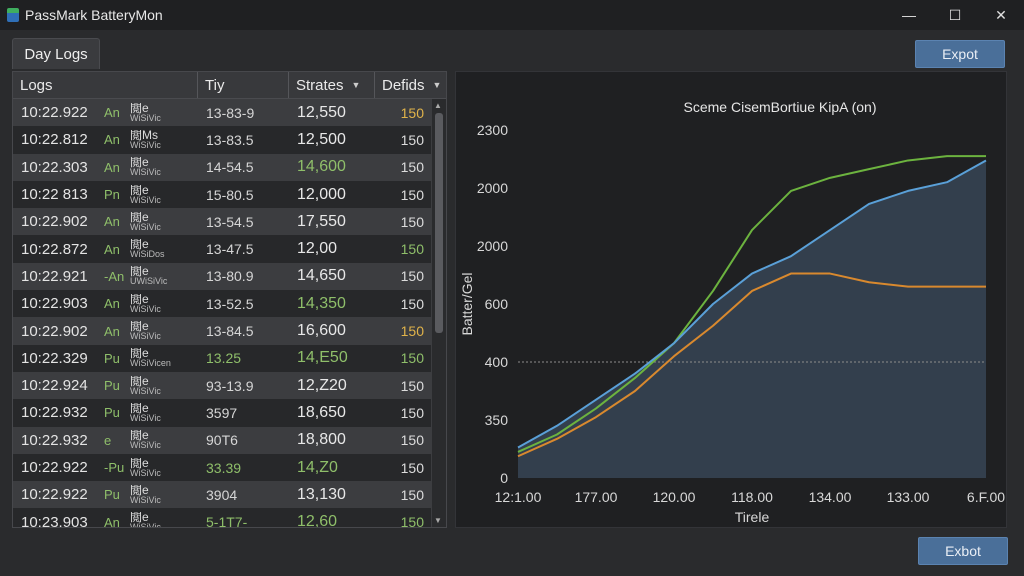 The image size is (1024, 576). Describe the element at coordinates (56, 53) in the screenshot. I see `tab-day-logs: Day Logs` at that location.